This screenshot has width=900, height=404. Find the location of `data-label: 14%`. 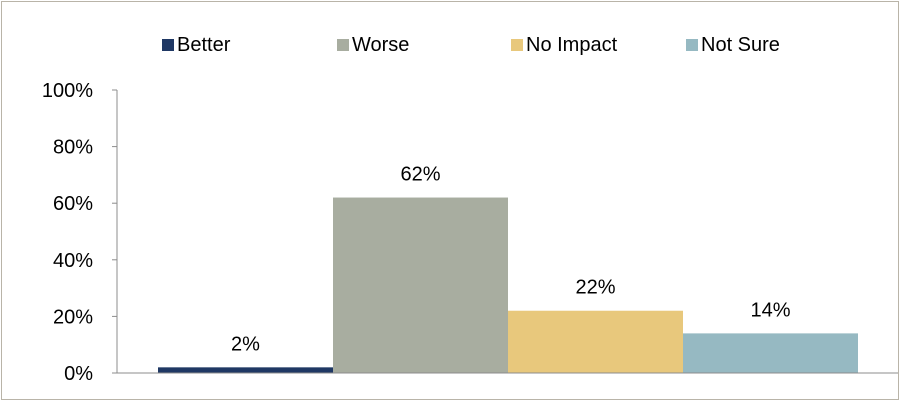

data-label: 14% is located at coordinates (770, 310).